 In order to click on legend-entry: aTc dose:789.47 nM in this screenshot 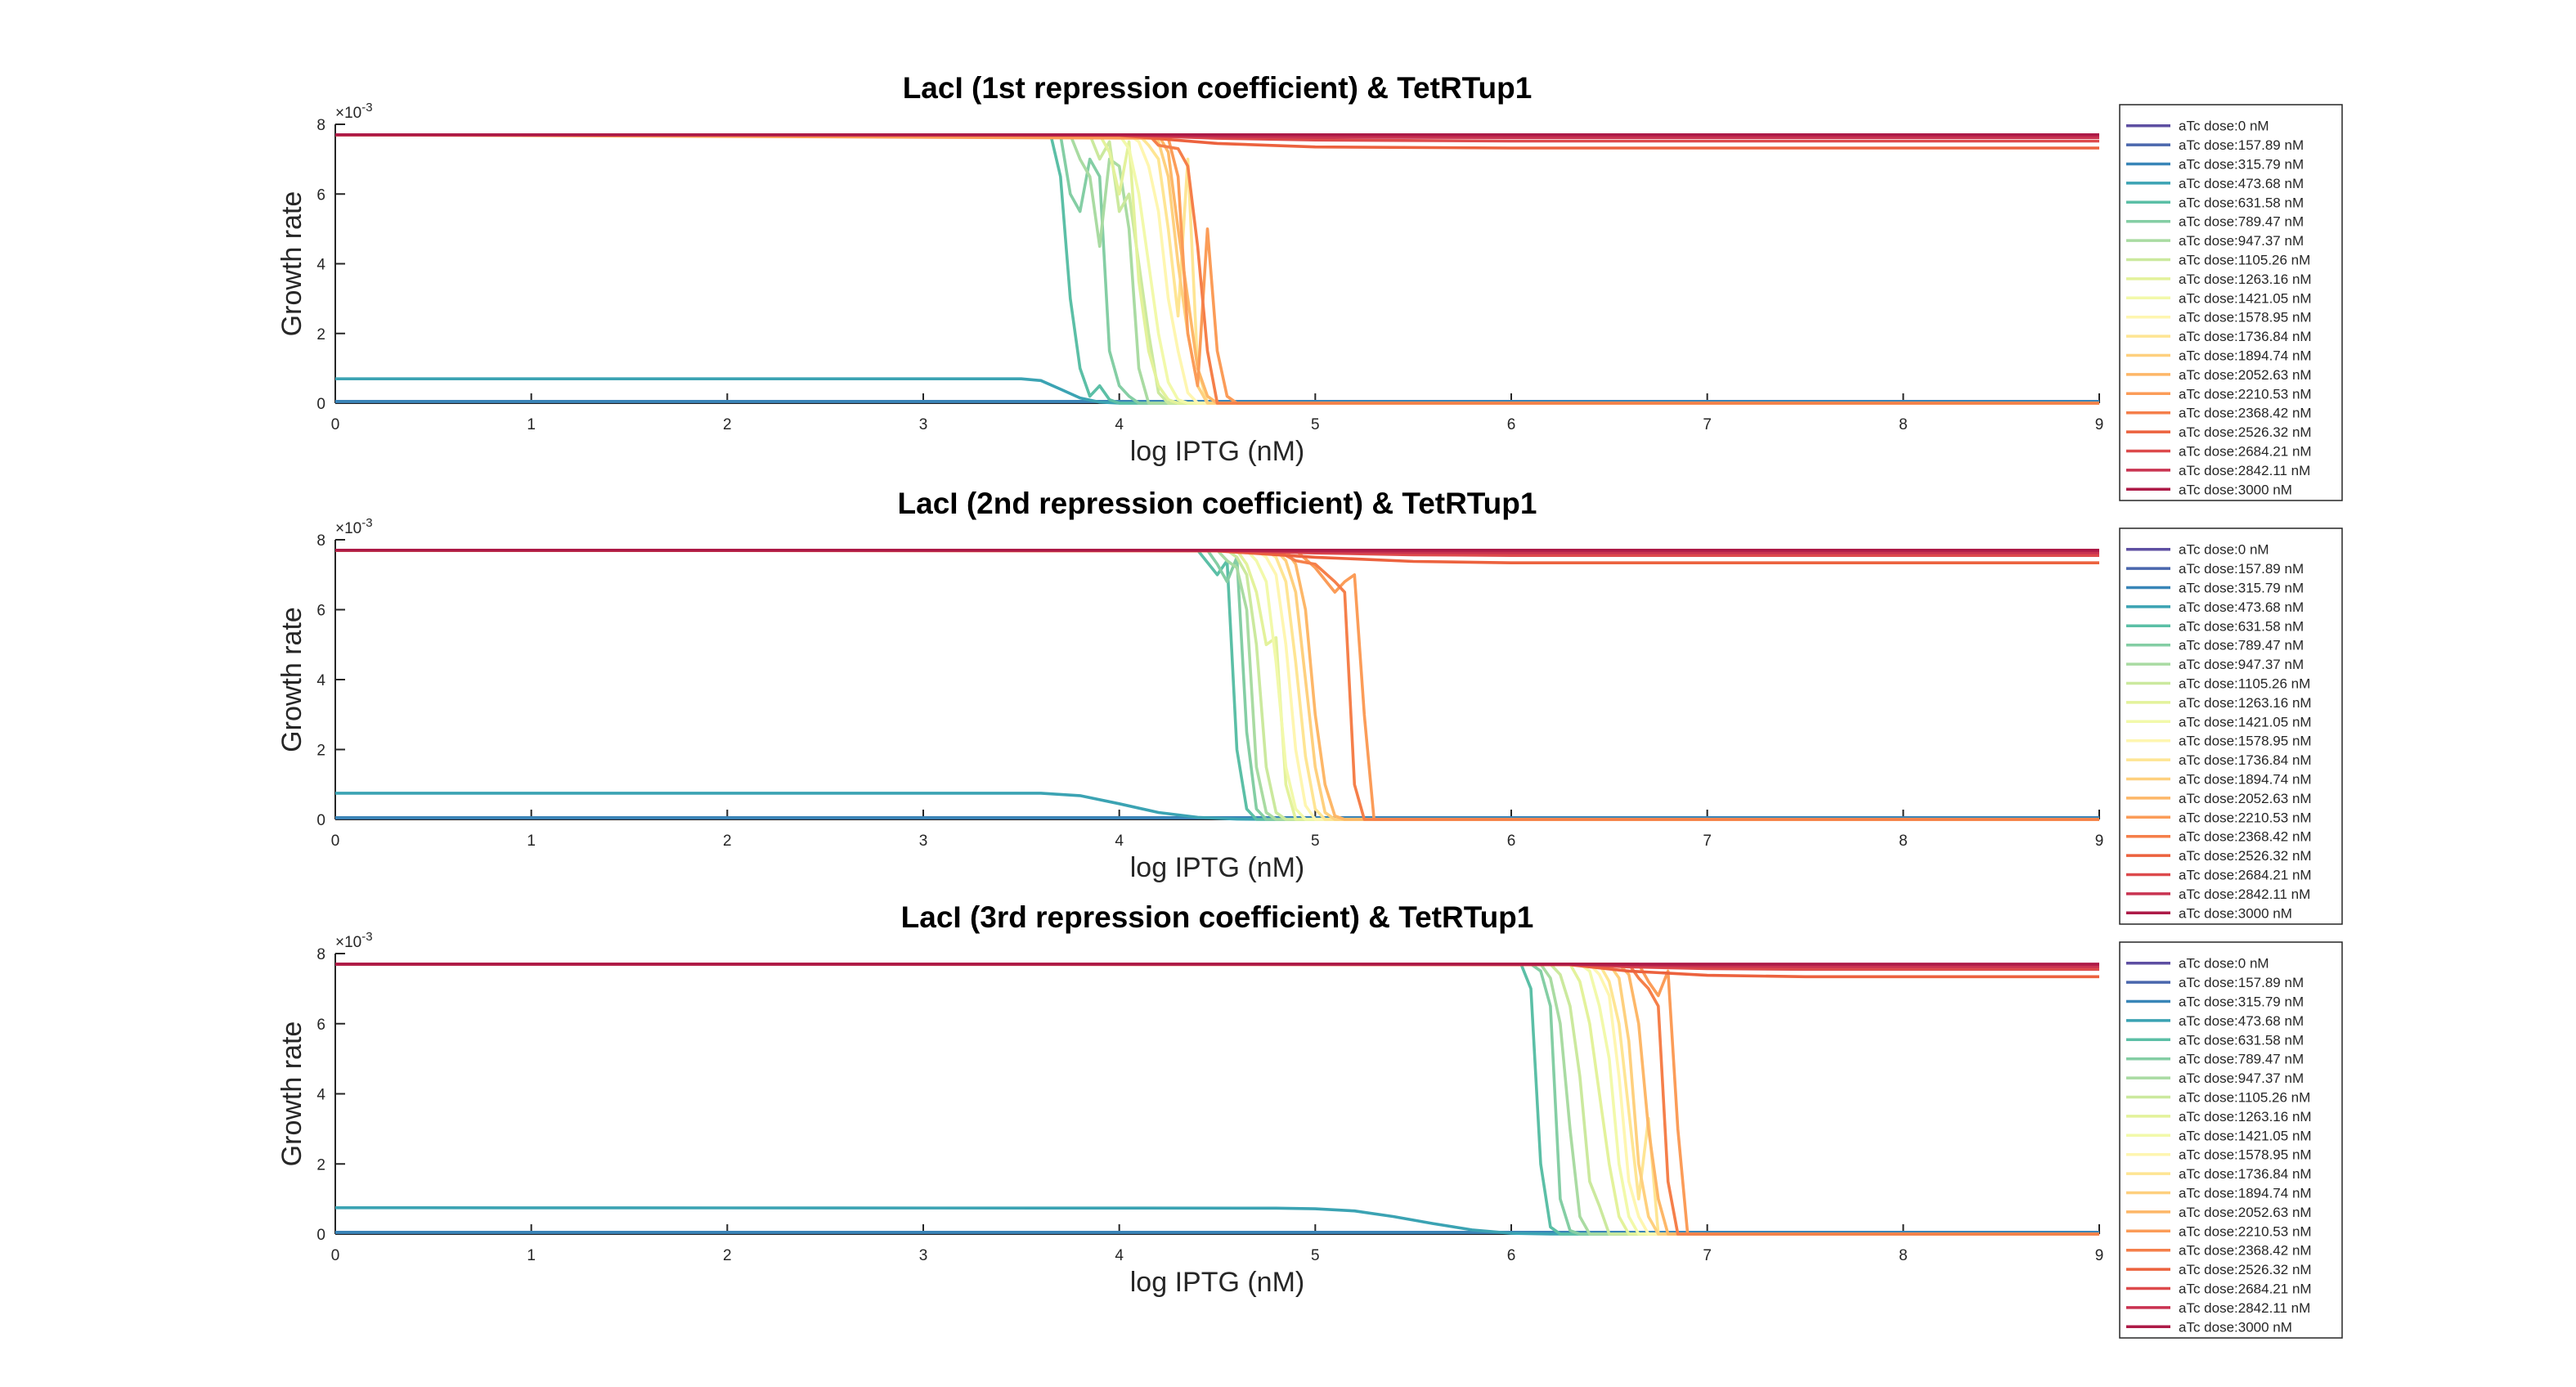, I will do `click(2241, 222)`.